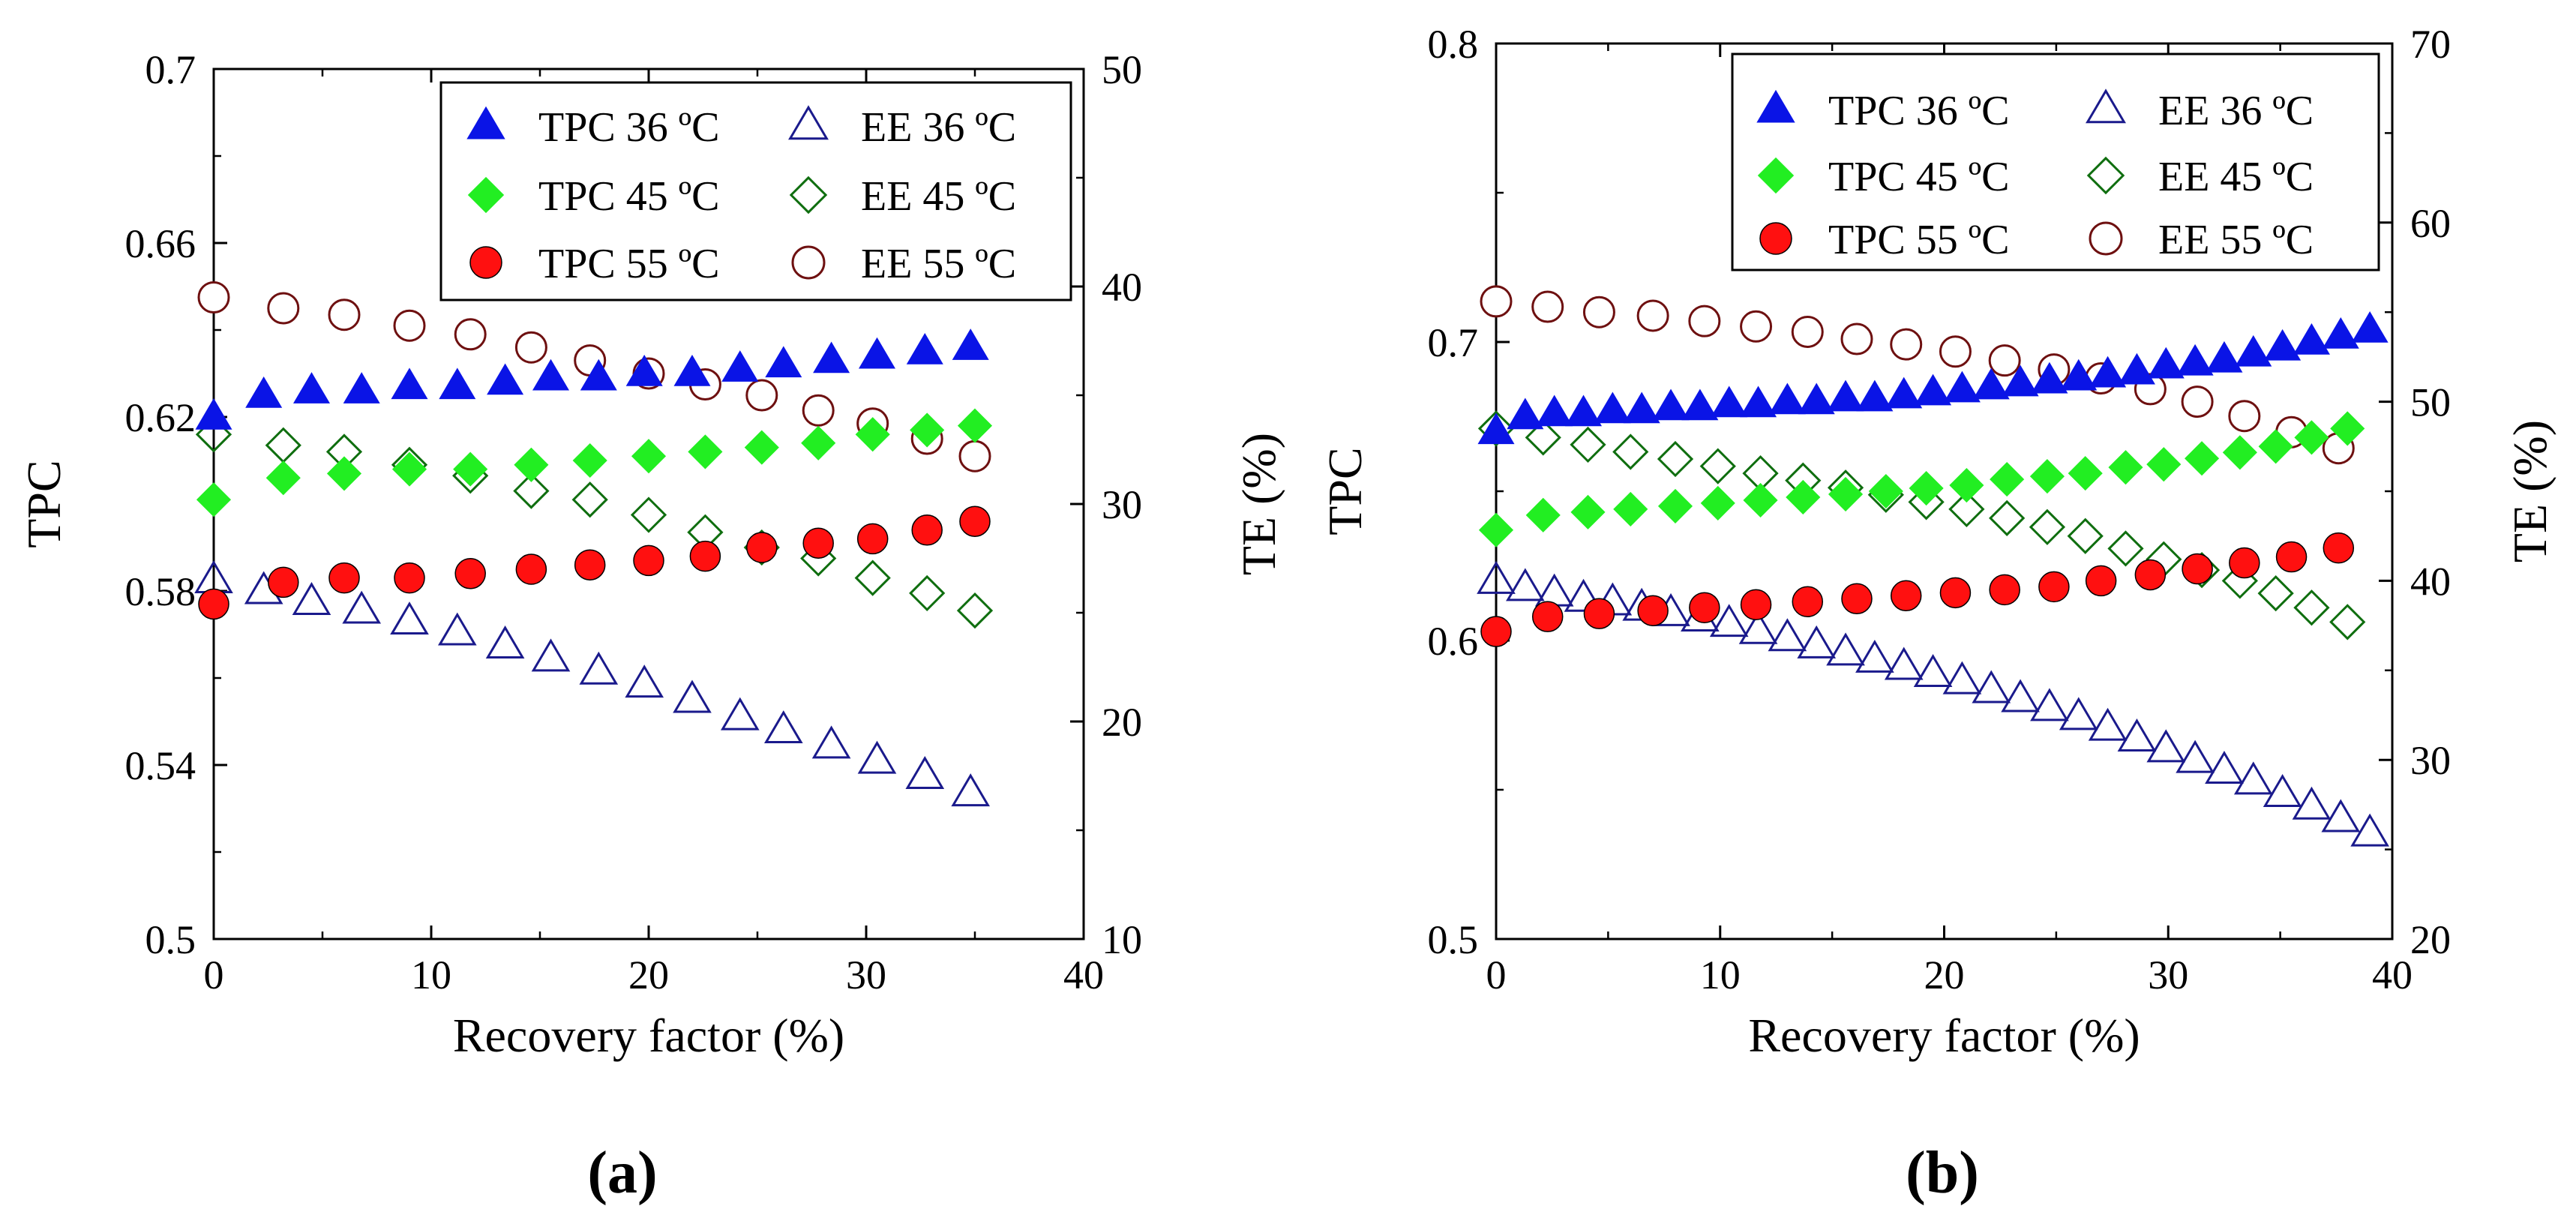  What do you see at coordinates (866, 975) in the screenshot?
I see `x-tick-label: 30` at bounding box center [866, 975].